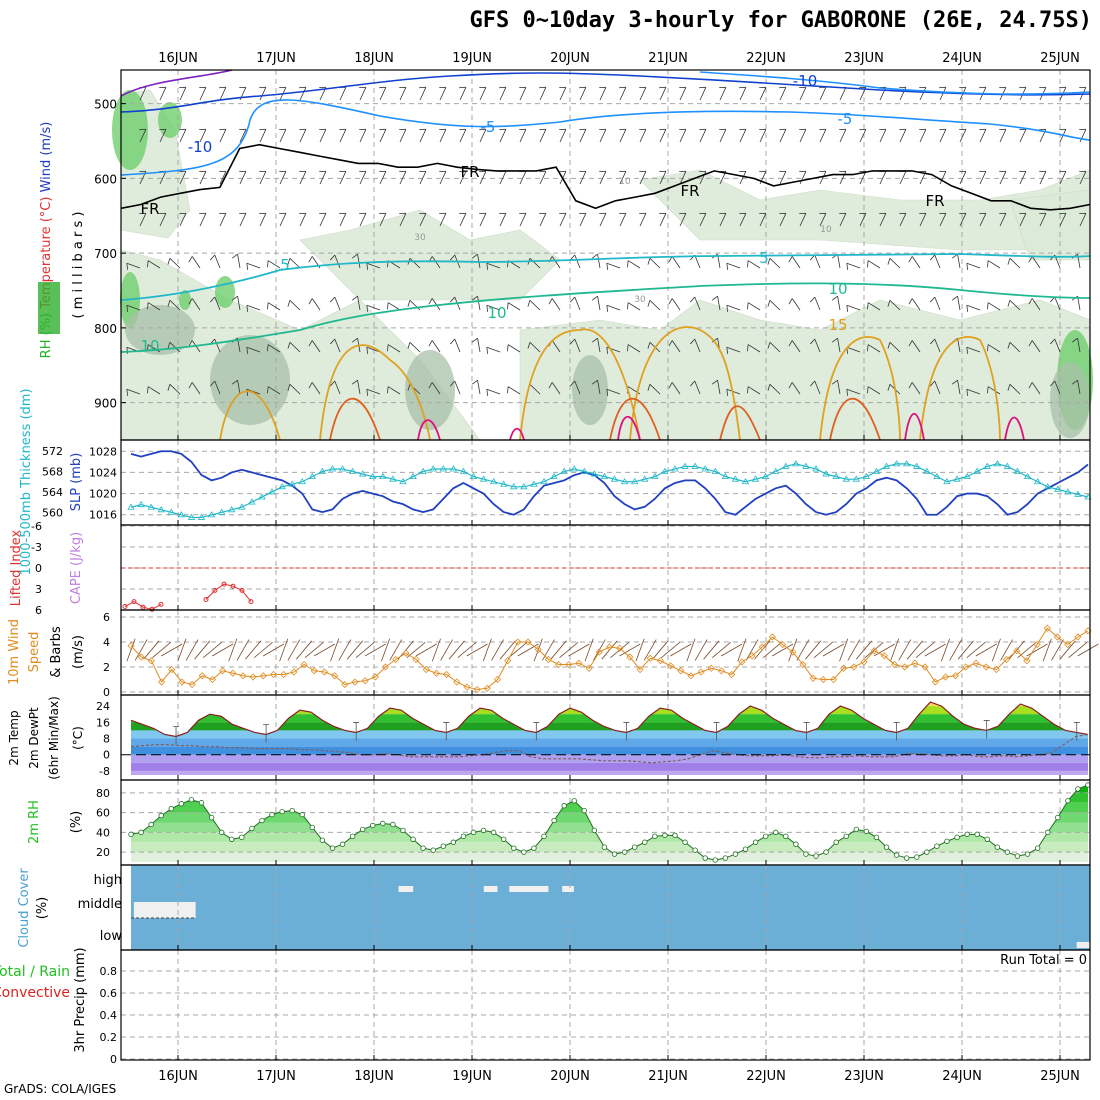 The width and height of the screenshot is (1100, 1100). What do you see at coordinates (103, 515) in the screenshot?
I see `slp-tick-label: 1016` at bounding box center [103, 515].